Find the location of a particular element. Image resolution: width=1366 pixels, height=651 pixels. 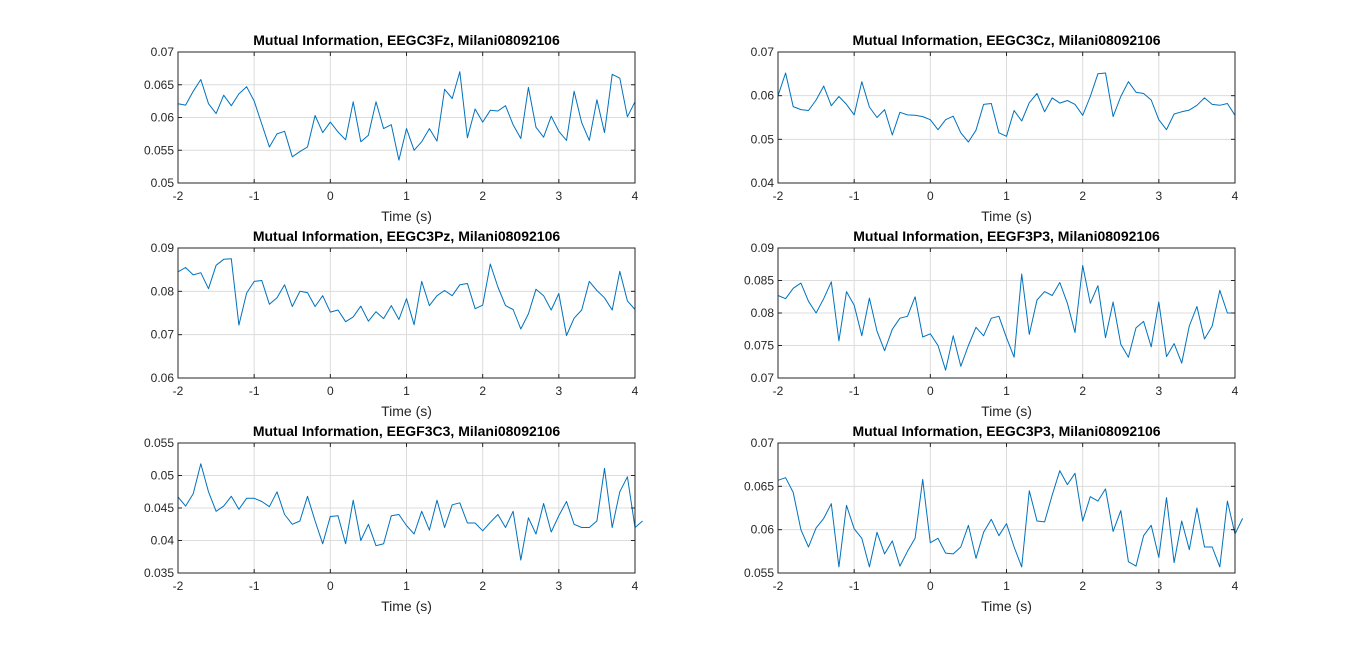

y-tick-label: 0.045 is located at coordinates (159, 508).